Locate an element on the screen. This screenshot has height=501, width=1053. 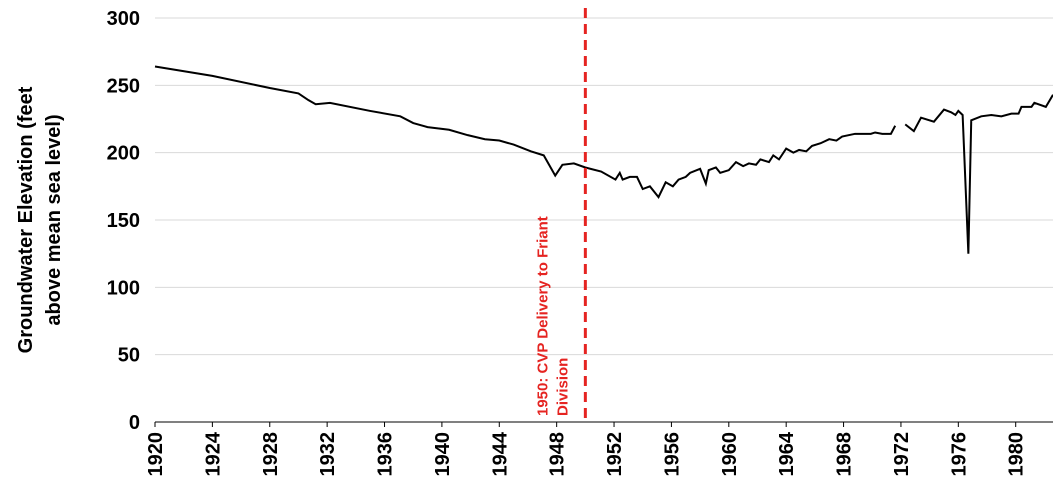
y-tick-label: 150 is located at coordinates (123, 221).